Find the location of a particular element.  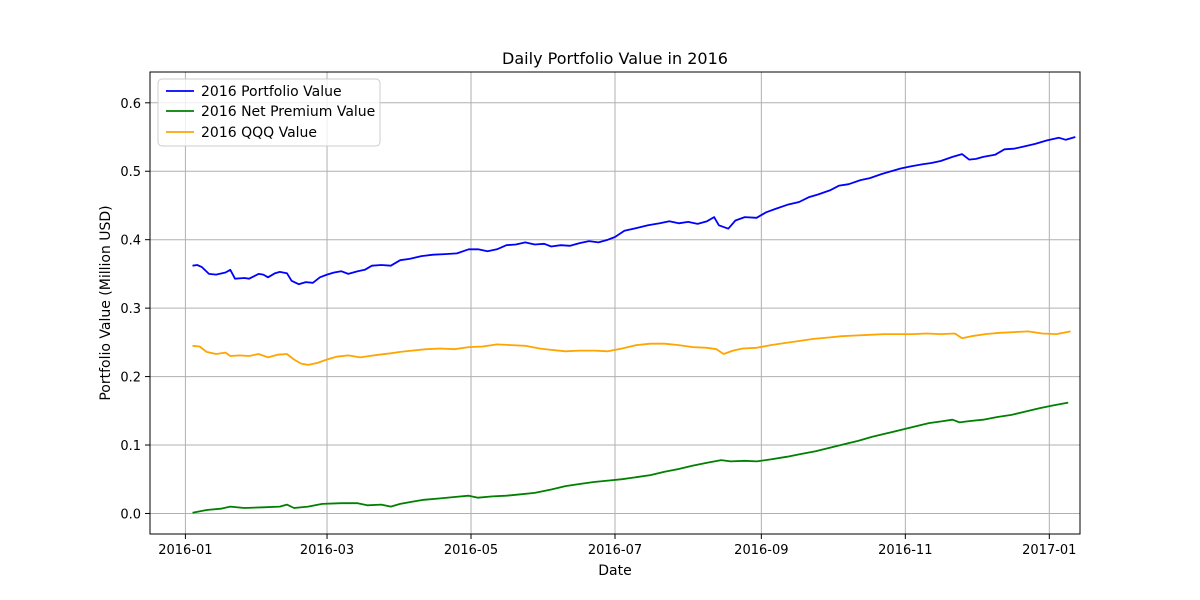

y-tick-label: 0.1 is located at coordinates (130, 446).